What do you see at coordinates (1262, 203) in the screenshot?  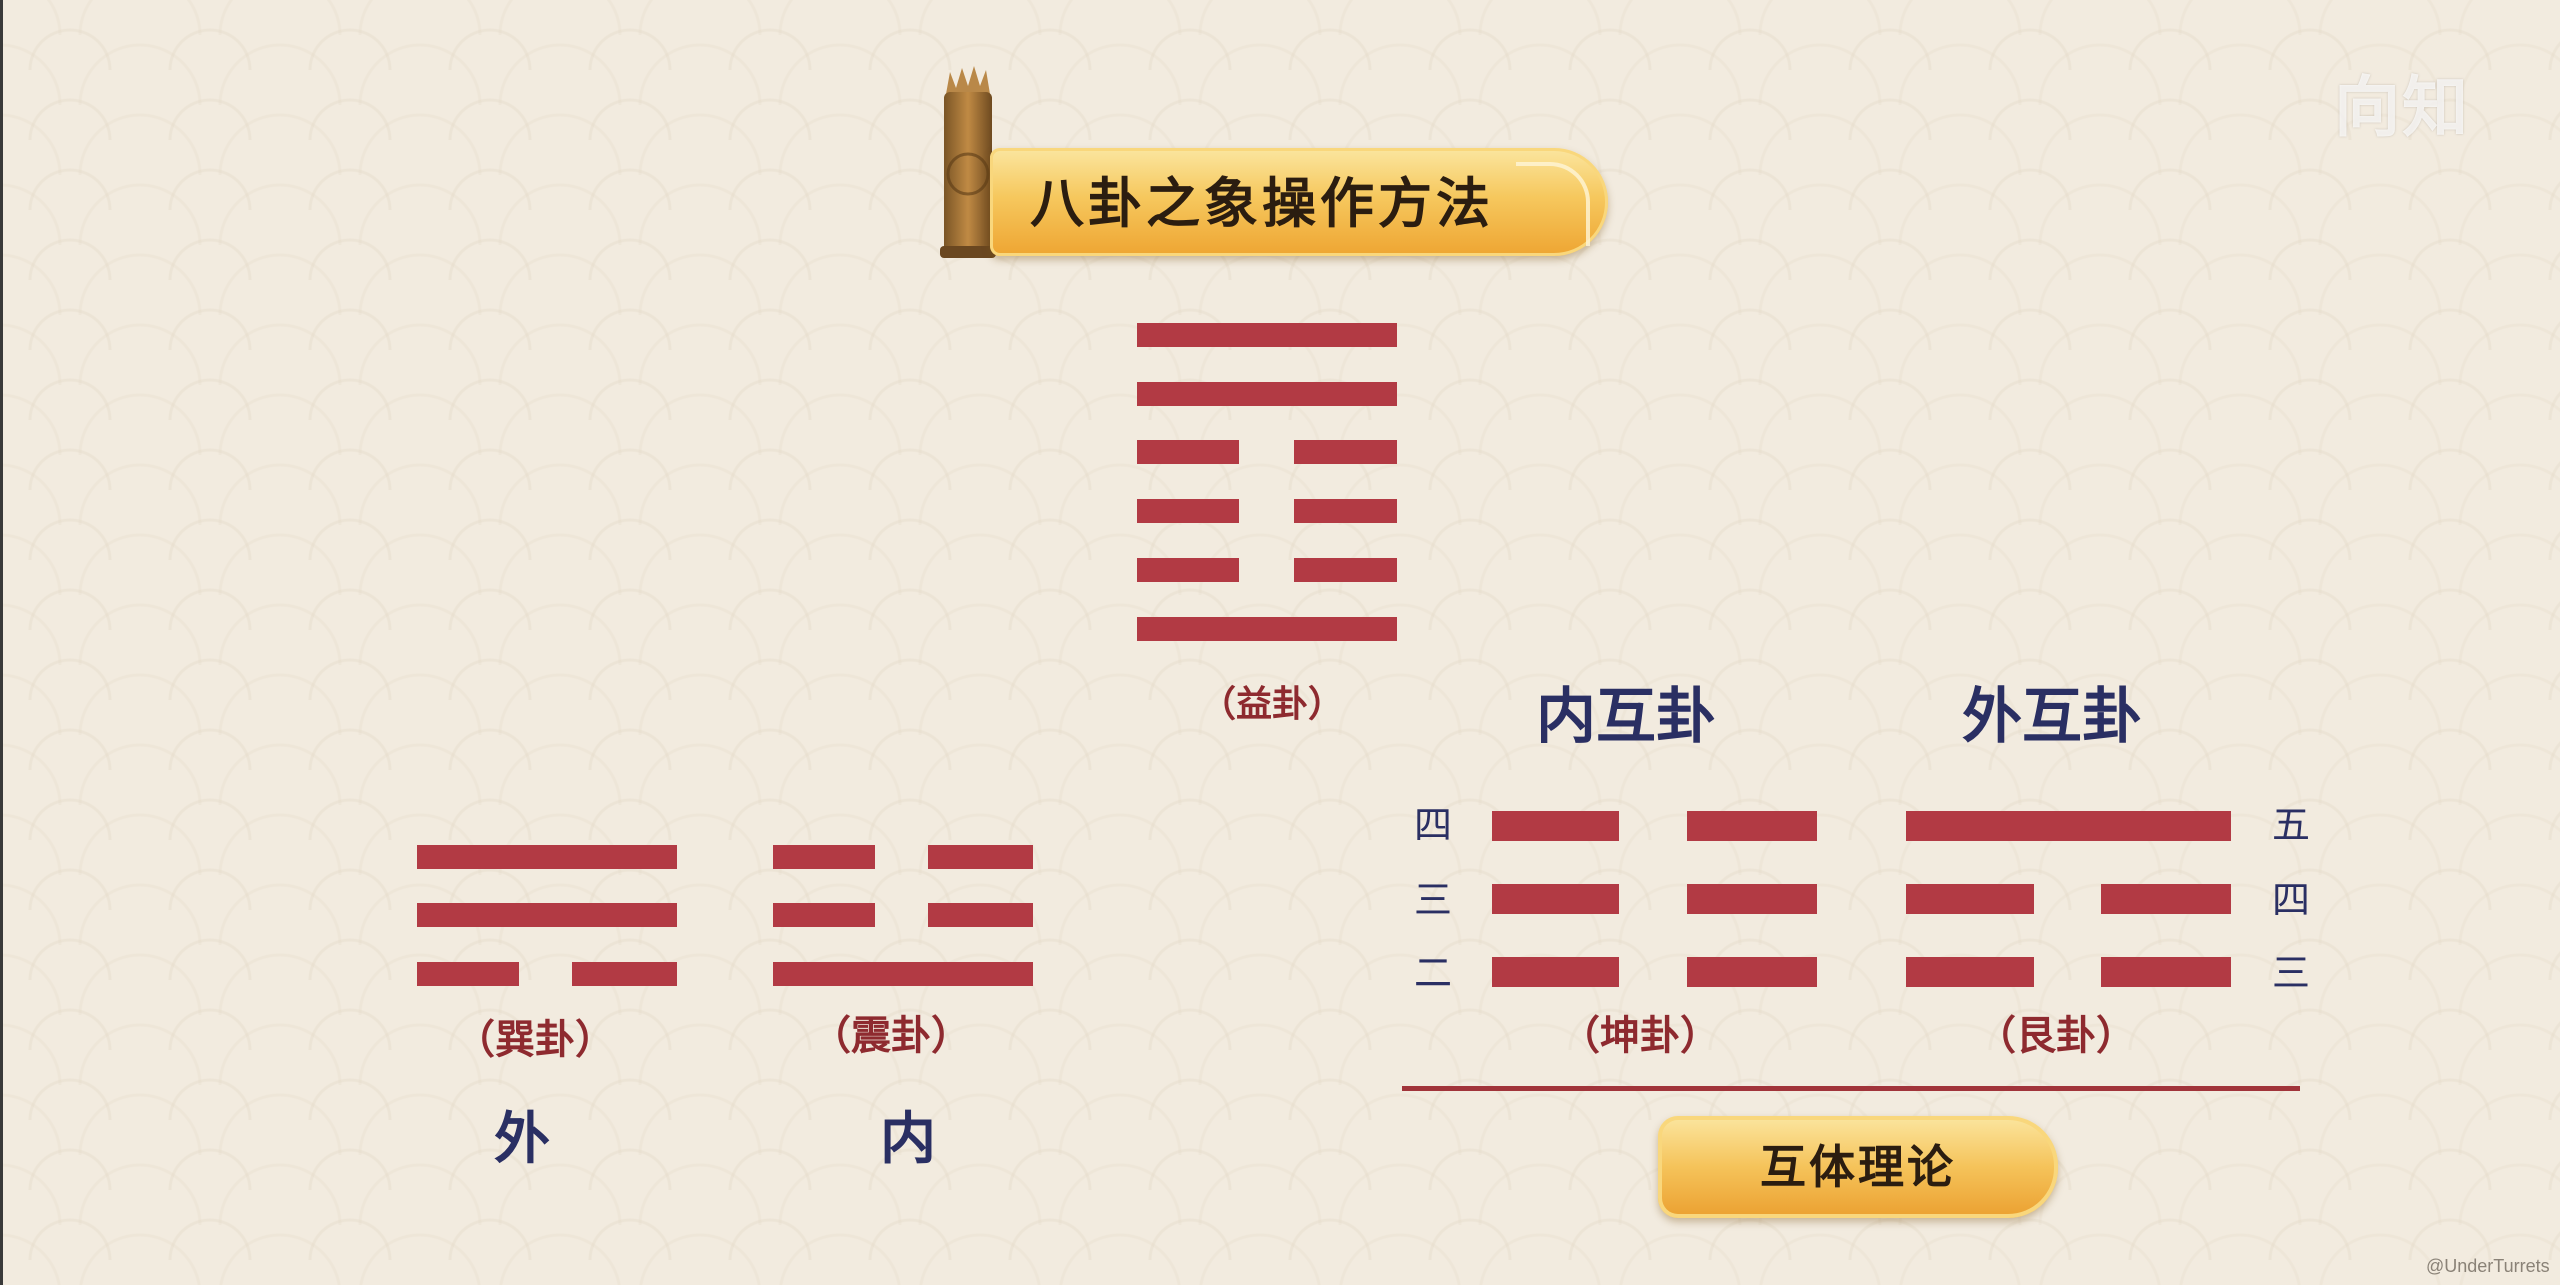 I see `page-title: 八卦之象操作方法` at bounding box center [1262, 203].